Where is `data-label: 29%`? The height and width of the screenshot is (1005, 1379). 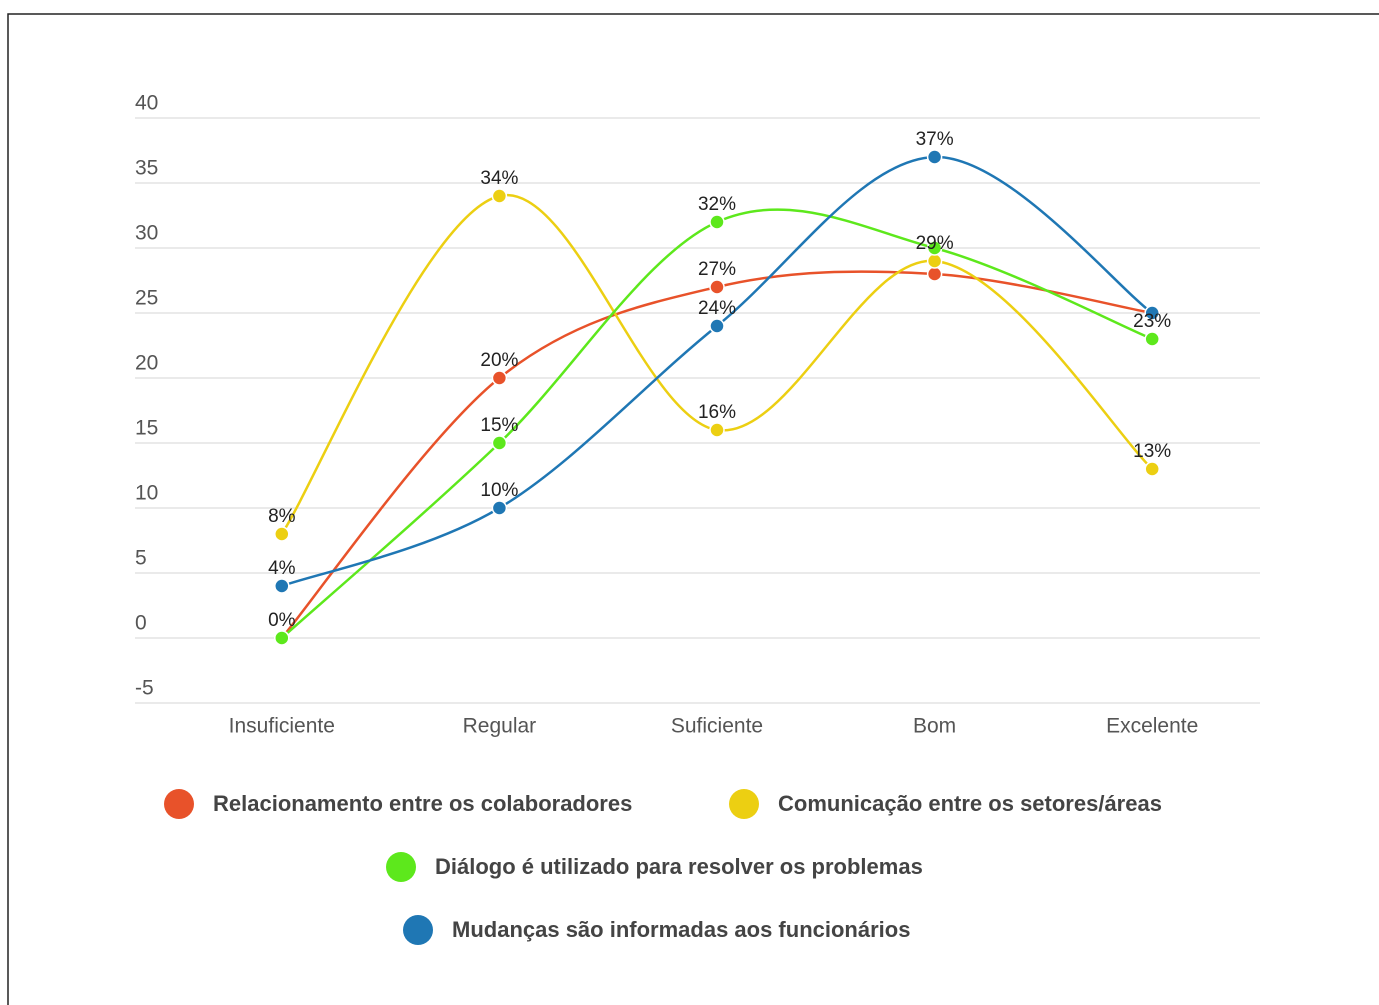
data-label: 29% is located at coordinates (935, 243).